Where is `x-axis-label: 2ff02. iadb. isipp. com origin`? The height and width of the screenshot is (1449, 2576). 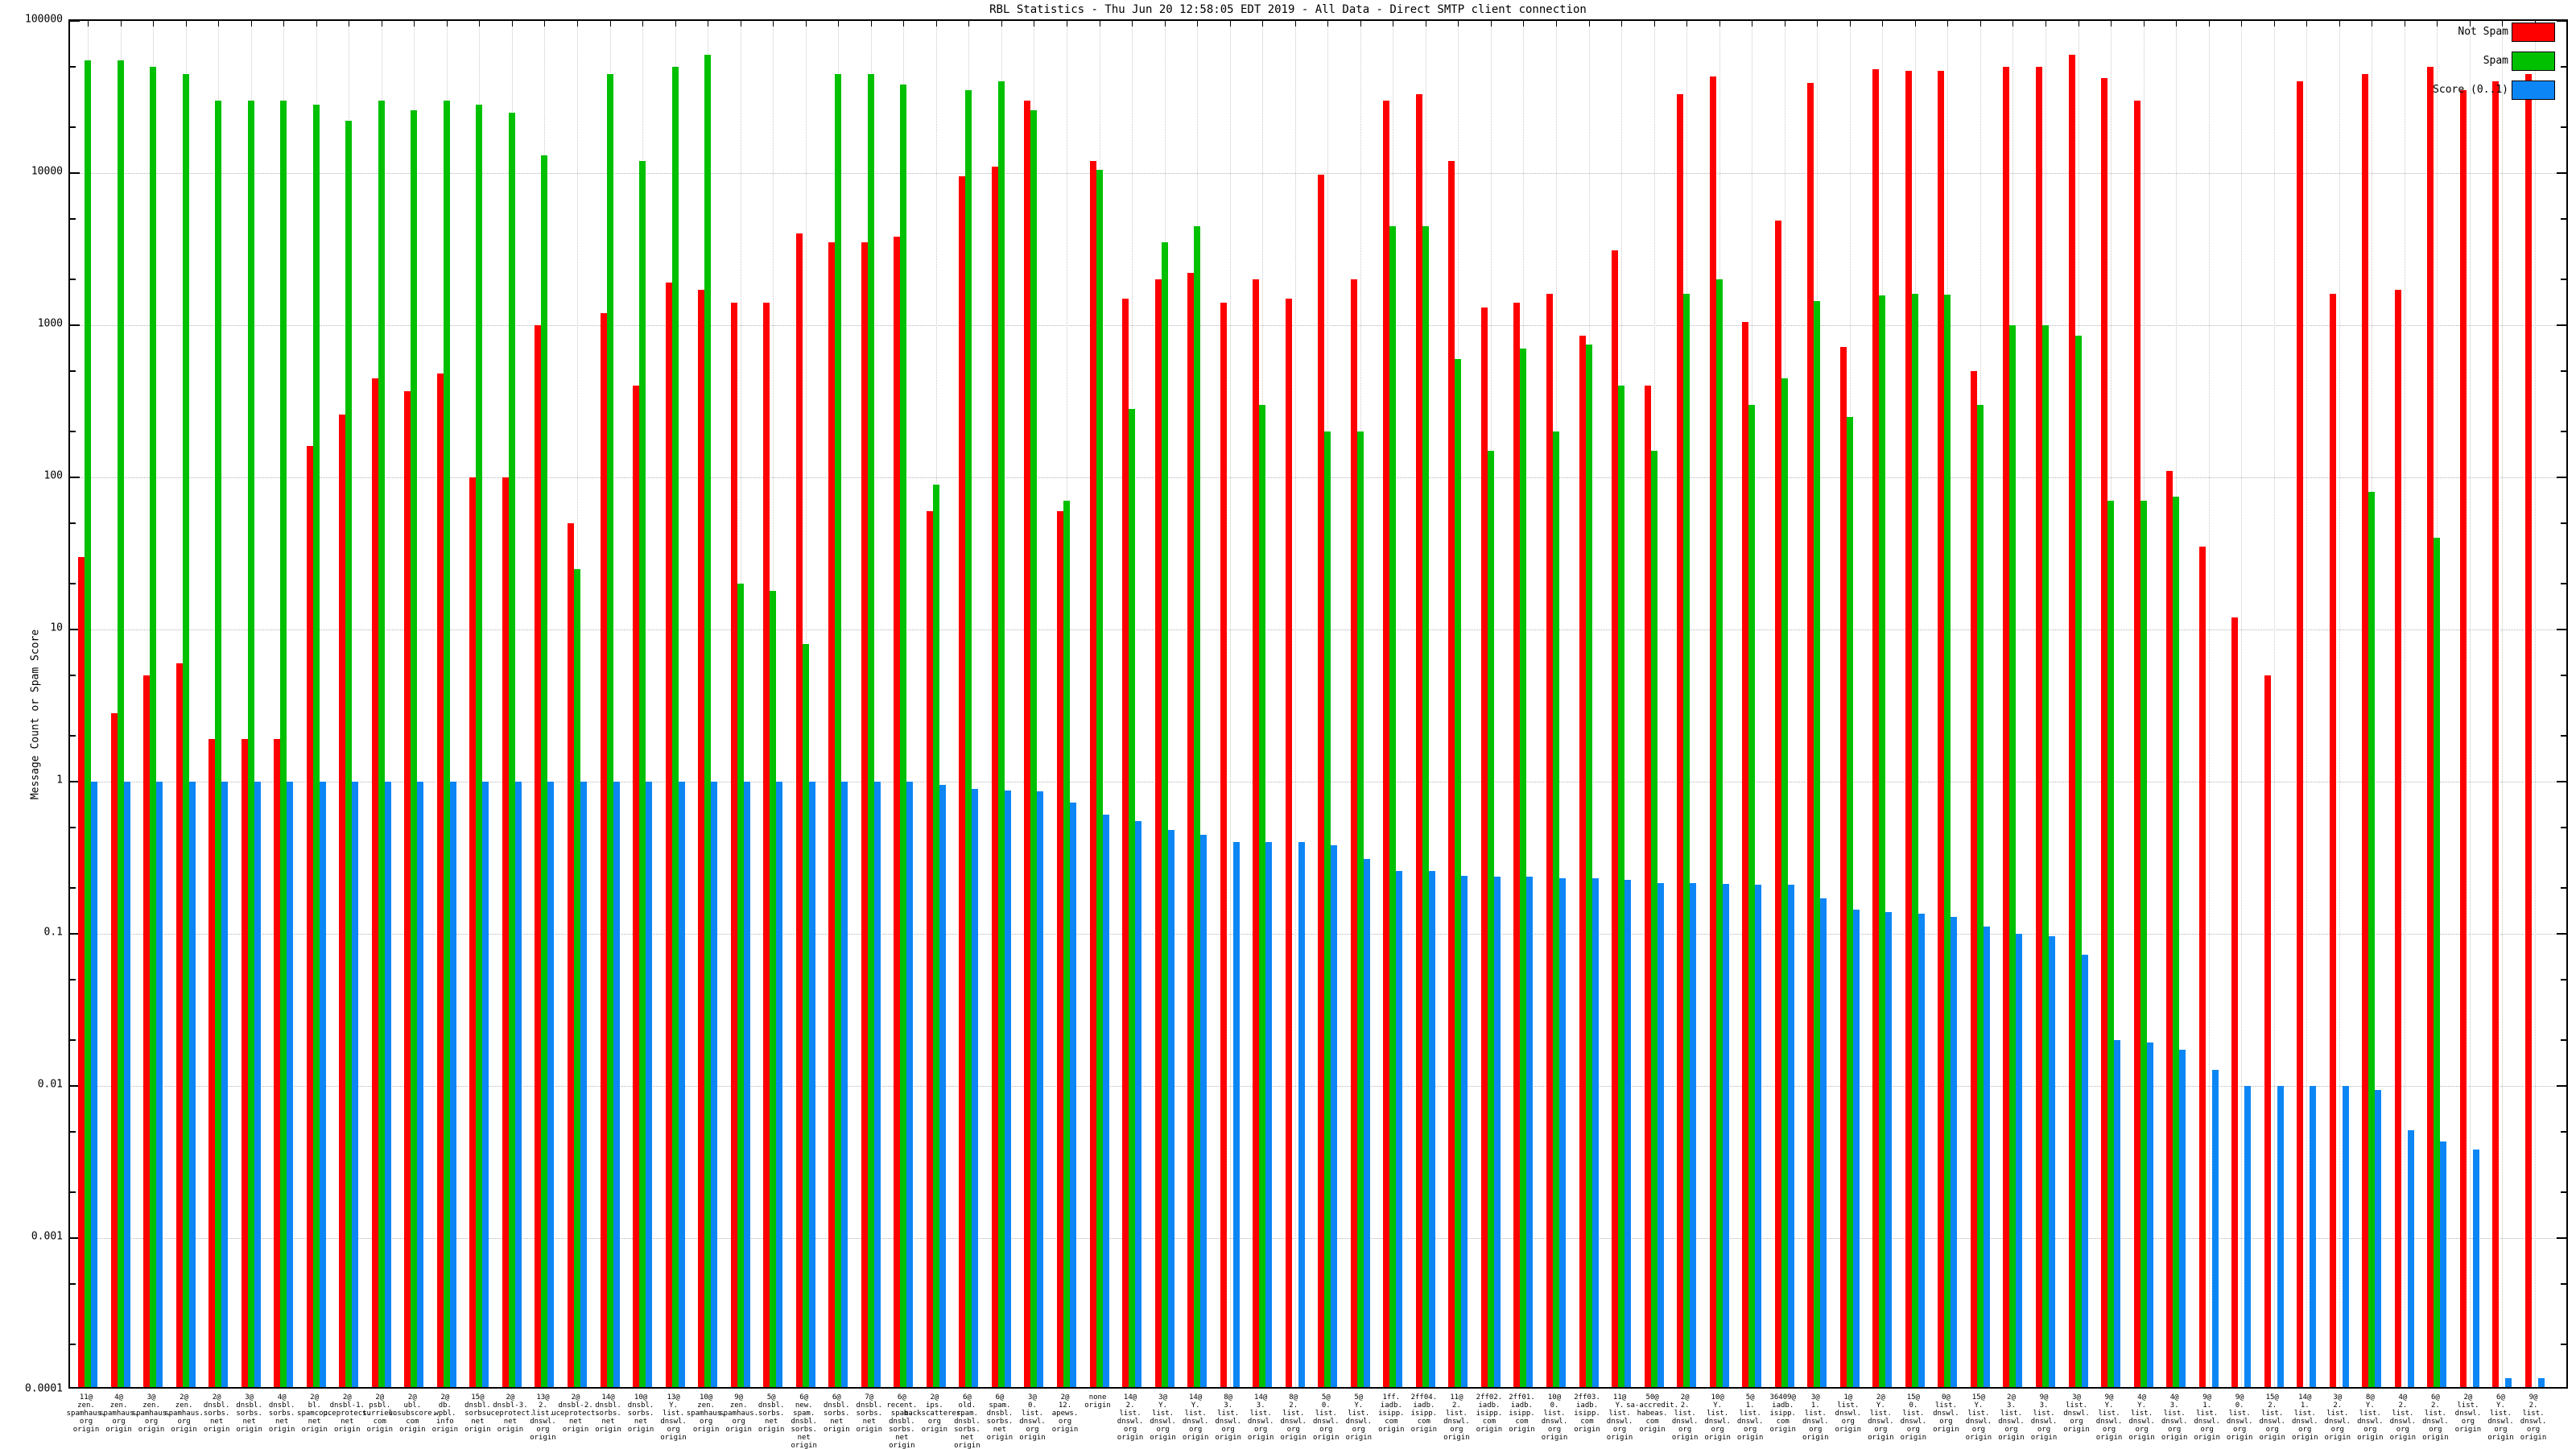
x-axis-label: 2ff02. iadb. isipp. com origin is located at coordinates (1489, 1413).